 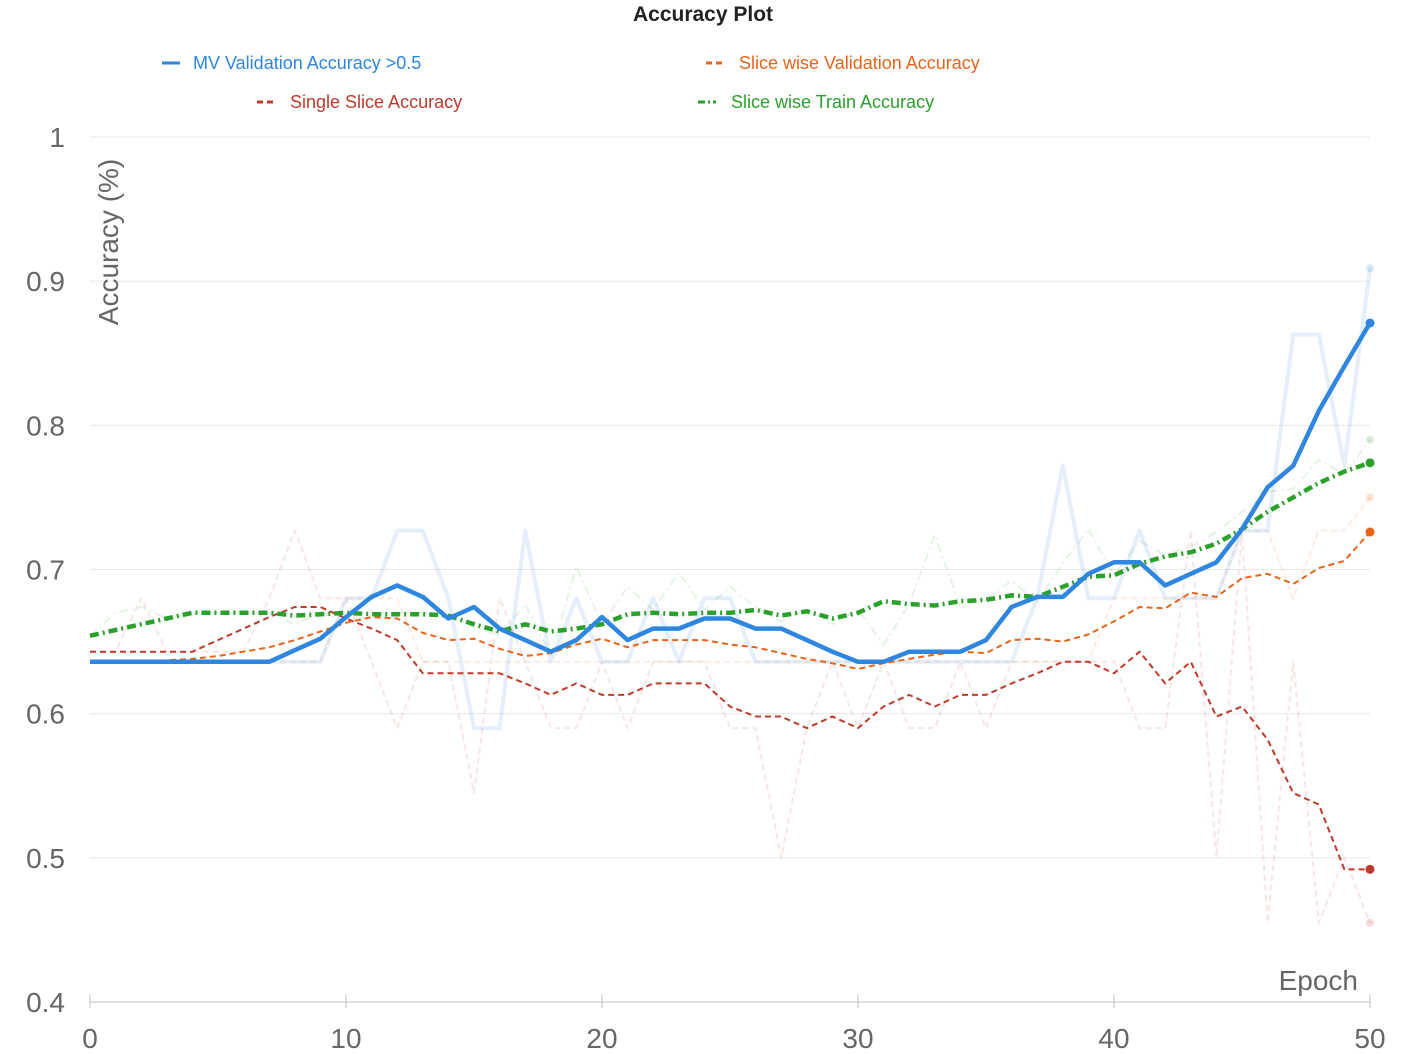 I want to click on x-tick-label: 10, so click(x=345, y=1038).